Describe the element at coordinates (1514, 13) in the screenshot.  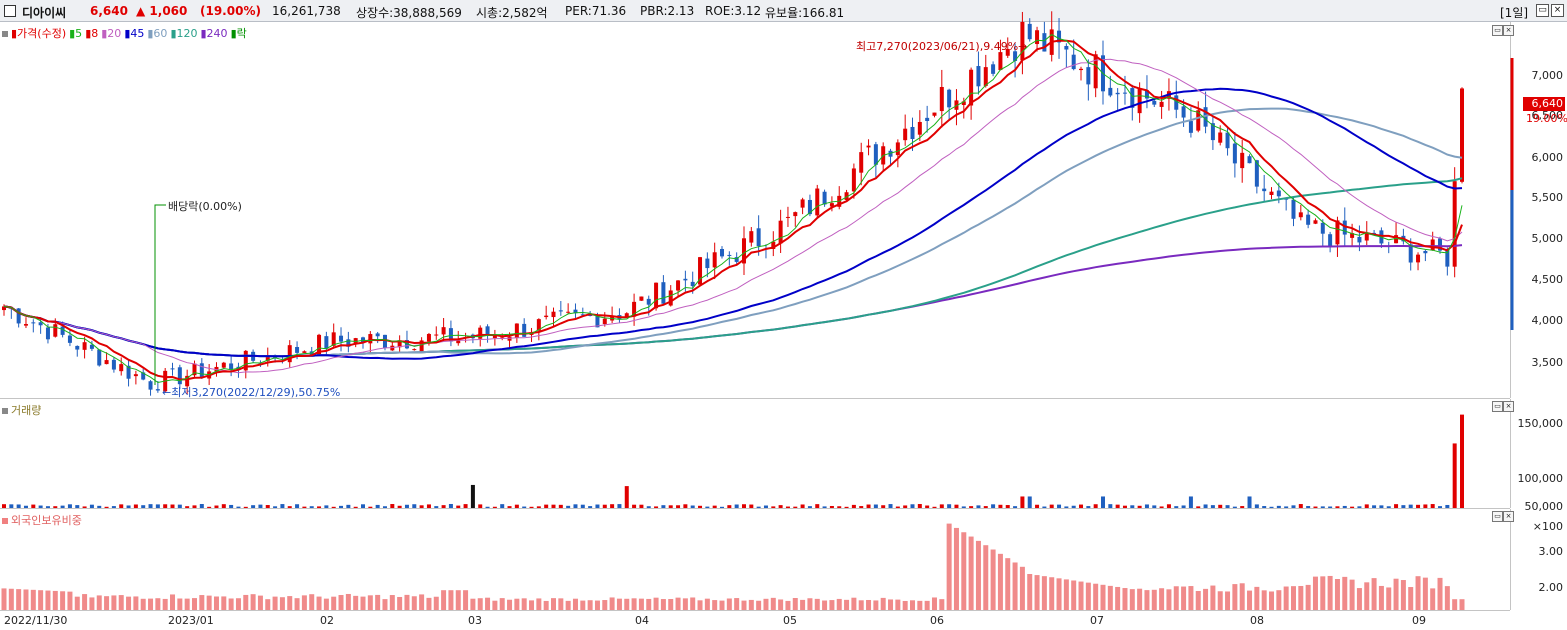
I see `period-selector: [1일]` at that location.